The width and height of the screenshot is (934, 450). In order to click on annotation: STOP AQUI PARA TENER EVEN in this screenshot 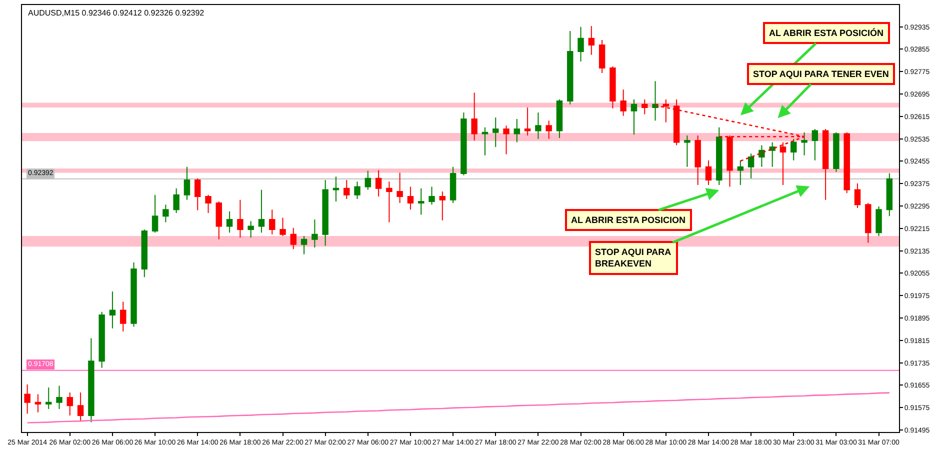, I will do `click(821, 74)`.